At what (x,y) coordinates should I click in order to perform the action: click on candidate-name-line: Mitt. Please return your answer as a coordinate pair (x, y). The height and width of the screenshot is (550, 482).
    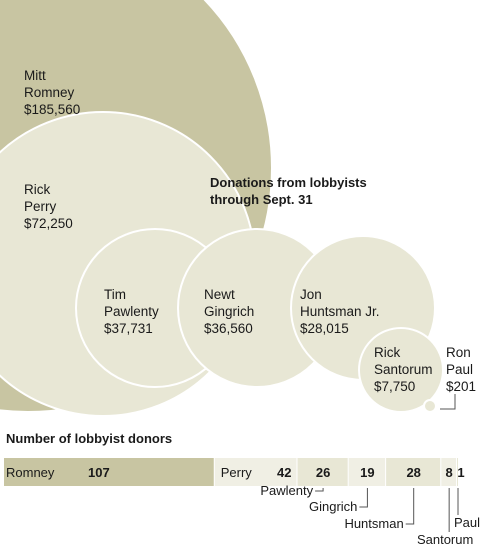
    Looking at the image, I should click on (35, 75).